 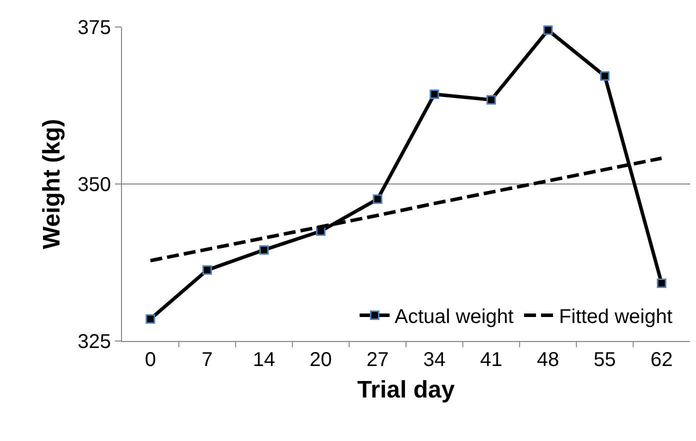 I want to click on x-tick-label: 0, so click(x=150, y=360).